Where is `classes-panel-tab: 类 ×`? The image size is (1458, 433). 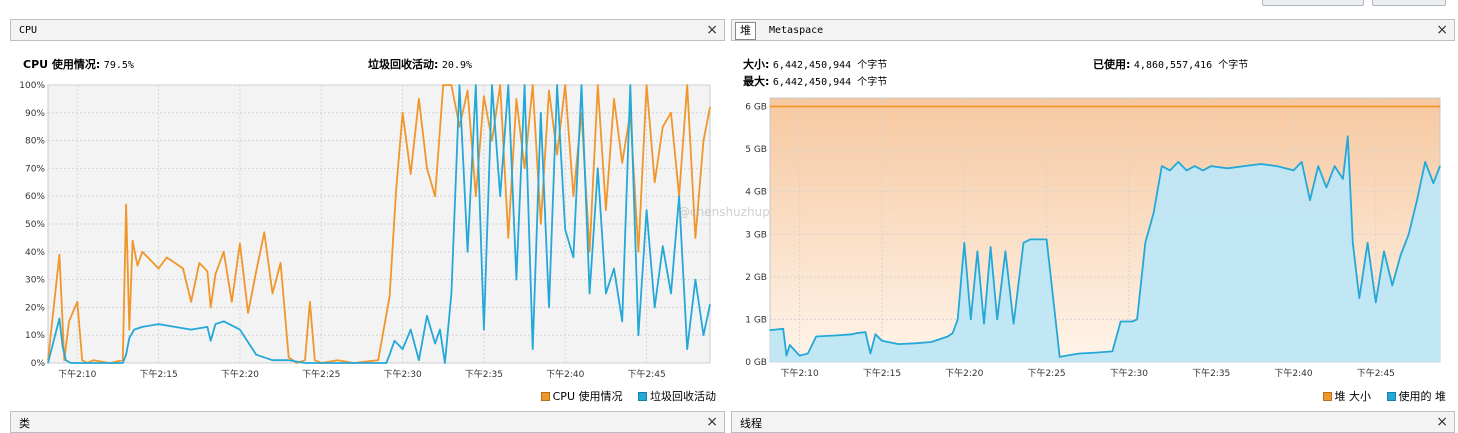
classes-panel-tab: 类 × is located at coordinates (367, 422).